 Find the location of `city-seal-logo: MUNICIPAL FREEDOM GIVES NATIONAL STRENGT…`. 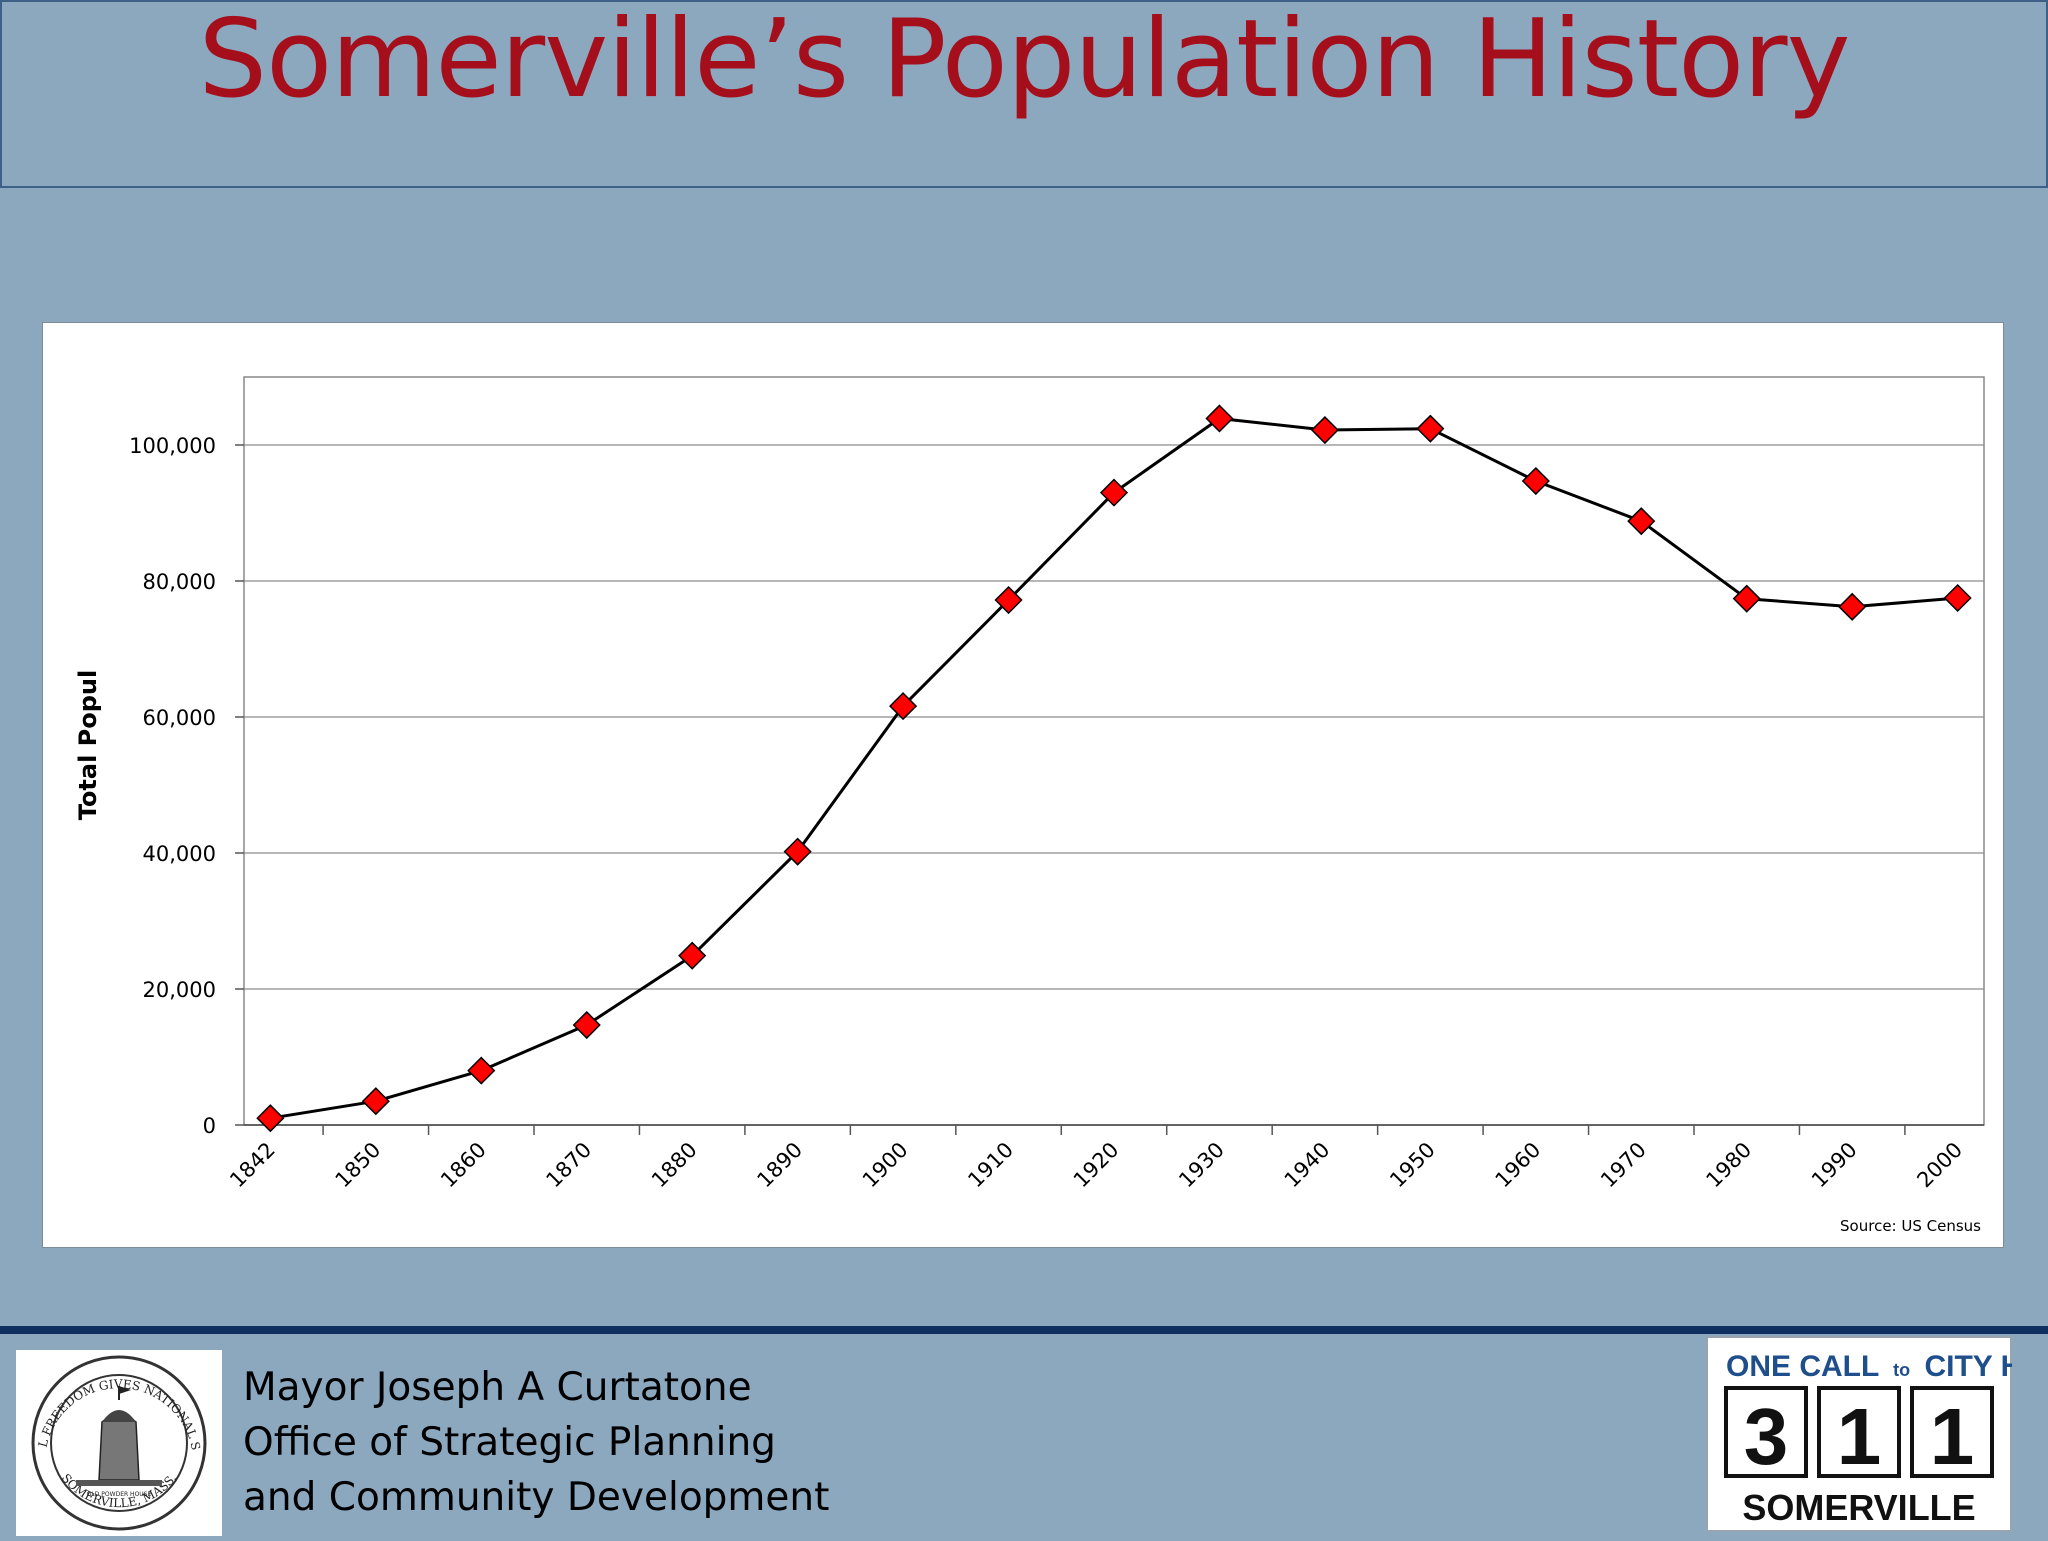

city-seal-logo: MUNICIPAL FREEDOM GIVES NATIONAL STRENGT… is located at coordinates (116, 1437).